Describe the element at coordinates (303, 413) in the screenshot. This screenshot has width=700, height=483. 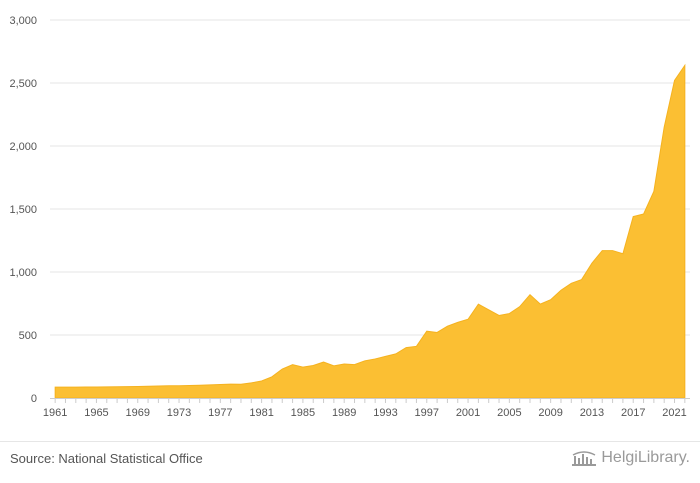
I see `x-tick-label: 1985` at that location.